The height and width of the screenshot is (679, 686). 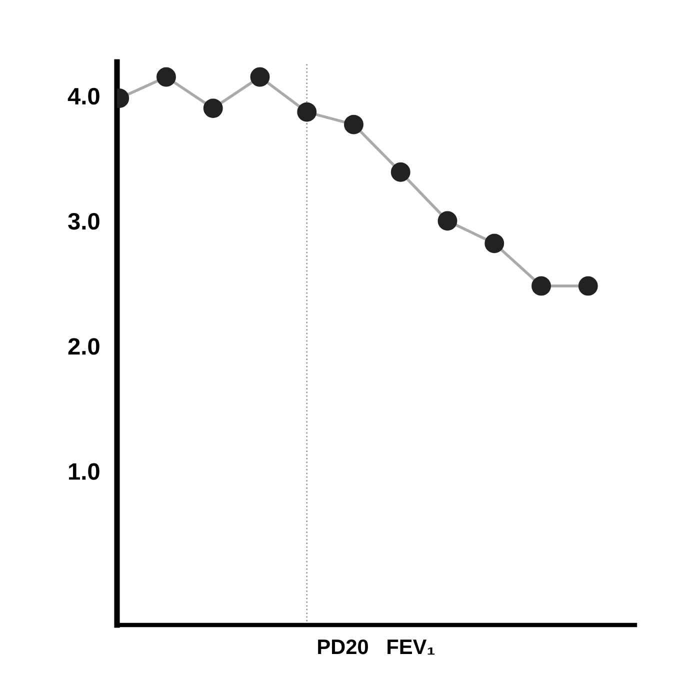 What do you see at coordinates (84, 221) in the screenshot?
I see `y-tick-label: 3.0` at bounding box center [84, 221].